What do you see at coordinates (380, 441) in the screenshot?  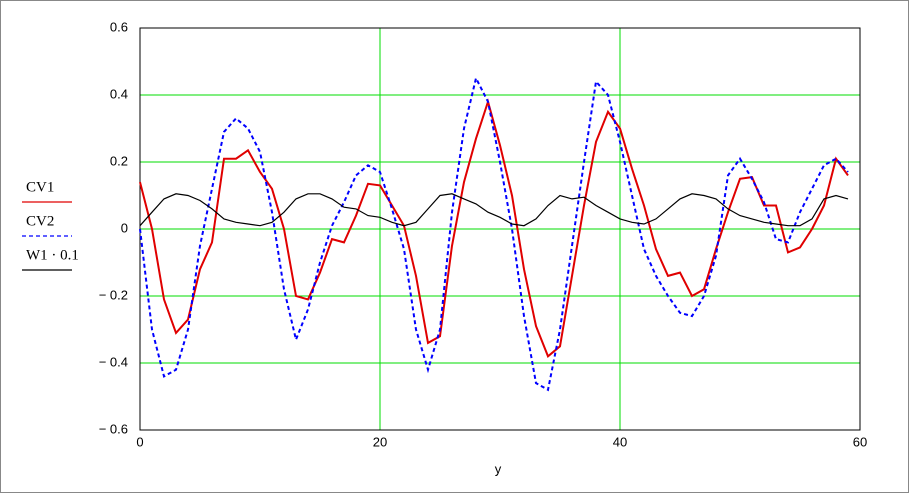 I see `x-tick-label: 20` at bounding box center [380, 441].